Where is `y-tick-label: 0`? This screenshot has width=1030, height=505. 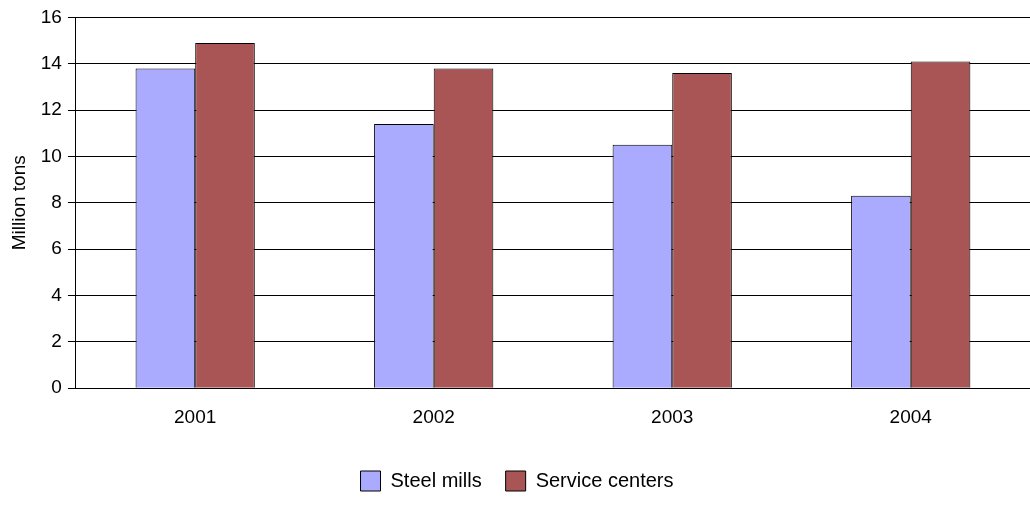 y-tick-label: 0 is located at coordinates (56, 387).